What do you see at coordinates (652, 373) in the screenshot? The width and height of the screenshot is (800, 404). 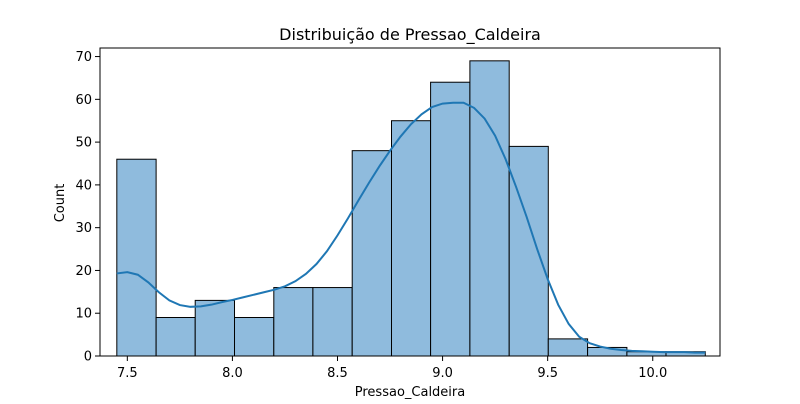 I see `x-tick-label: 10.0` at bounding box center [652, 373].